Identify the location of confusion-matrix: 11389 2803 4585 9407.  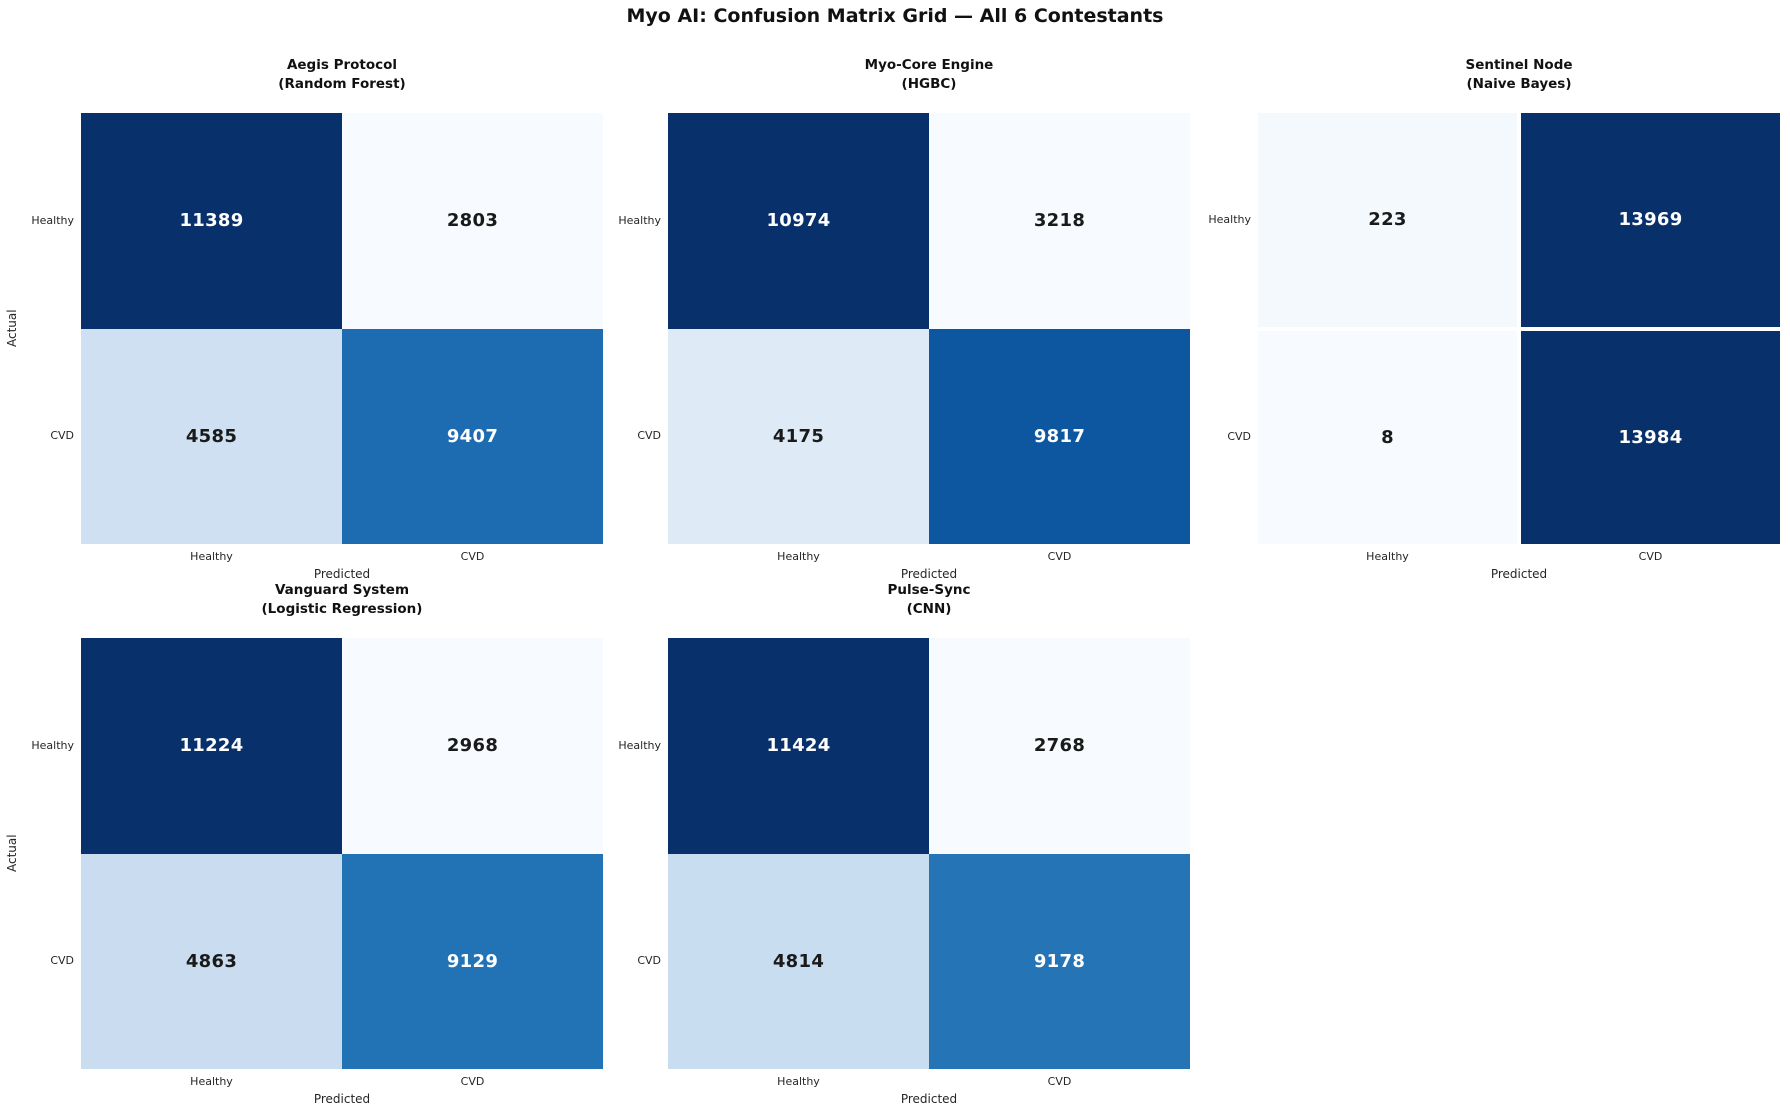
(342, 328).